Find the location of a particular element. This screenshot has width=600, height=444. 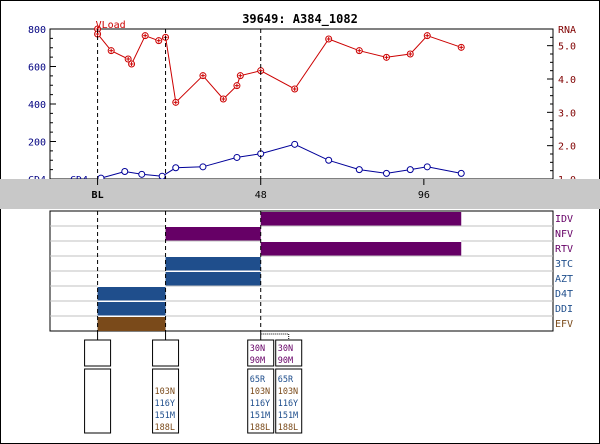

x-tick-label: 48 is located at coordinates (261, 195).